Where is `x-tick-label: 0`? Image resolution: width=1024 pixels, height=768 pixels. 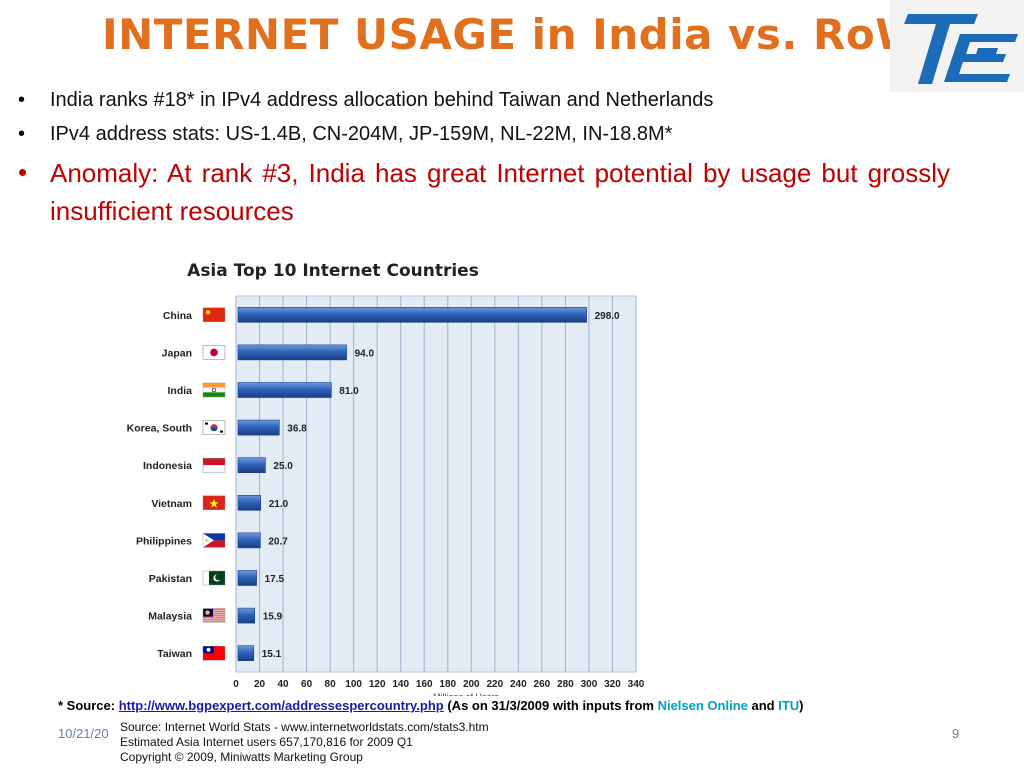 x-tick-label: 0 is located at coordinates (236, 684).